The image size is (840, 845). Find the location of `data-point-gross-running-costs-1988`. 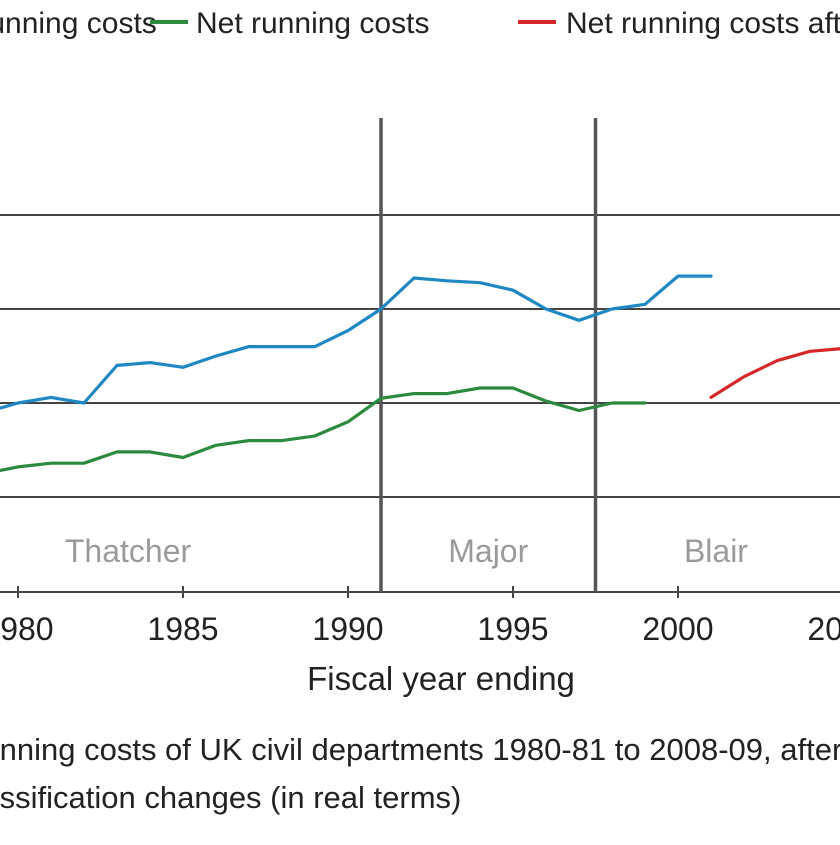

data-point-gross-running-costs-1988 is located at coordinates (282, 346).